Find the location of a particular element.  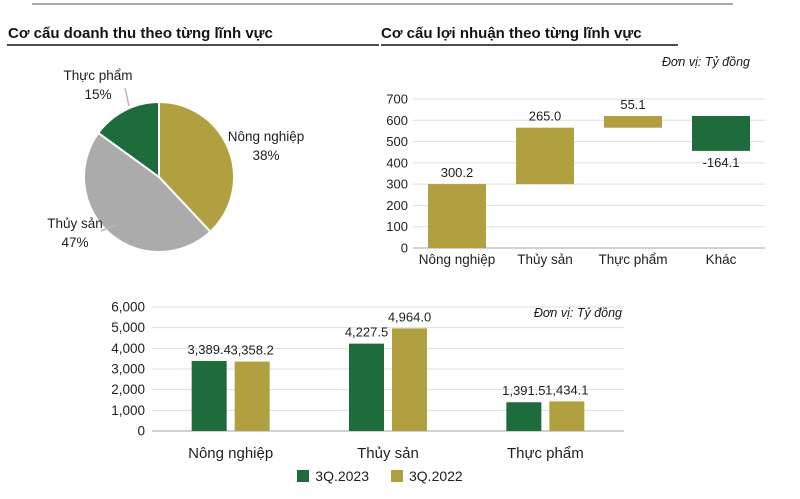

bar-value-label: 3,358.2 is located at coordinates (251, 350).